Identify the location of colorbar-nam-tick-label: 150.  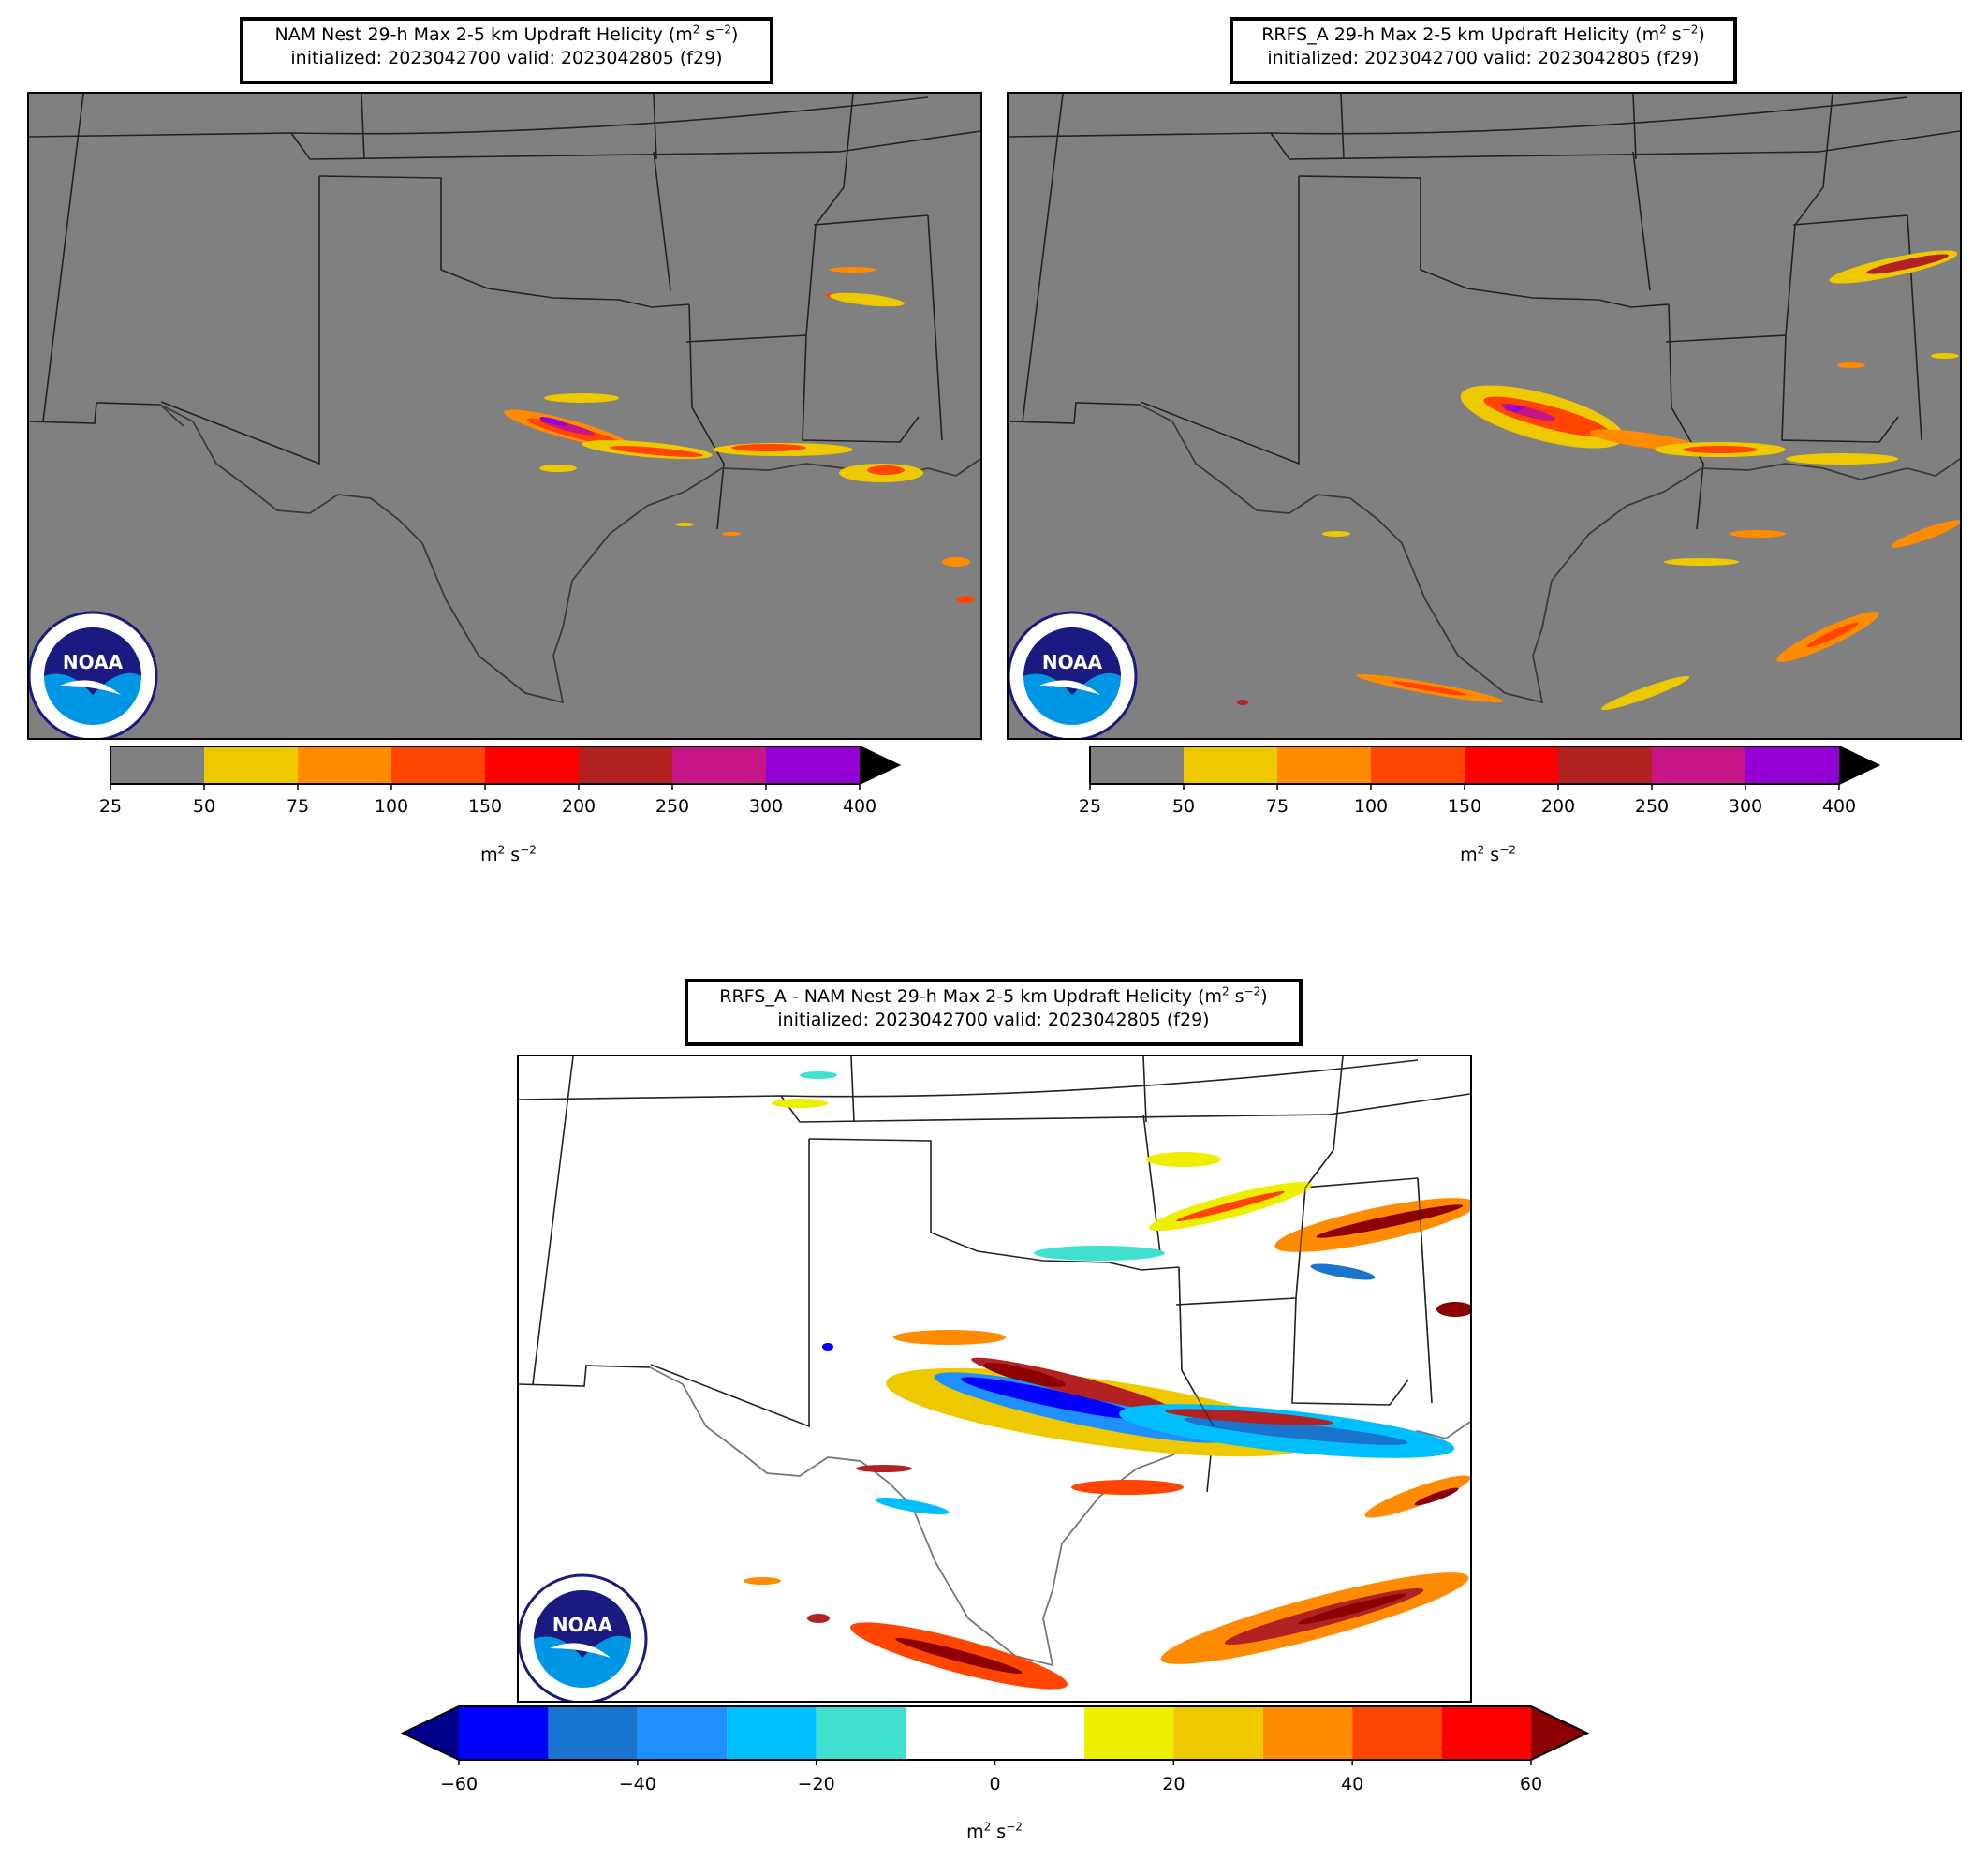
(485, 807).